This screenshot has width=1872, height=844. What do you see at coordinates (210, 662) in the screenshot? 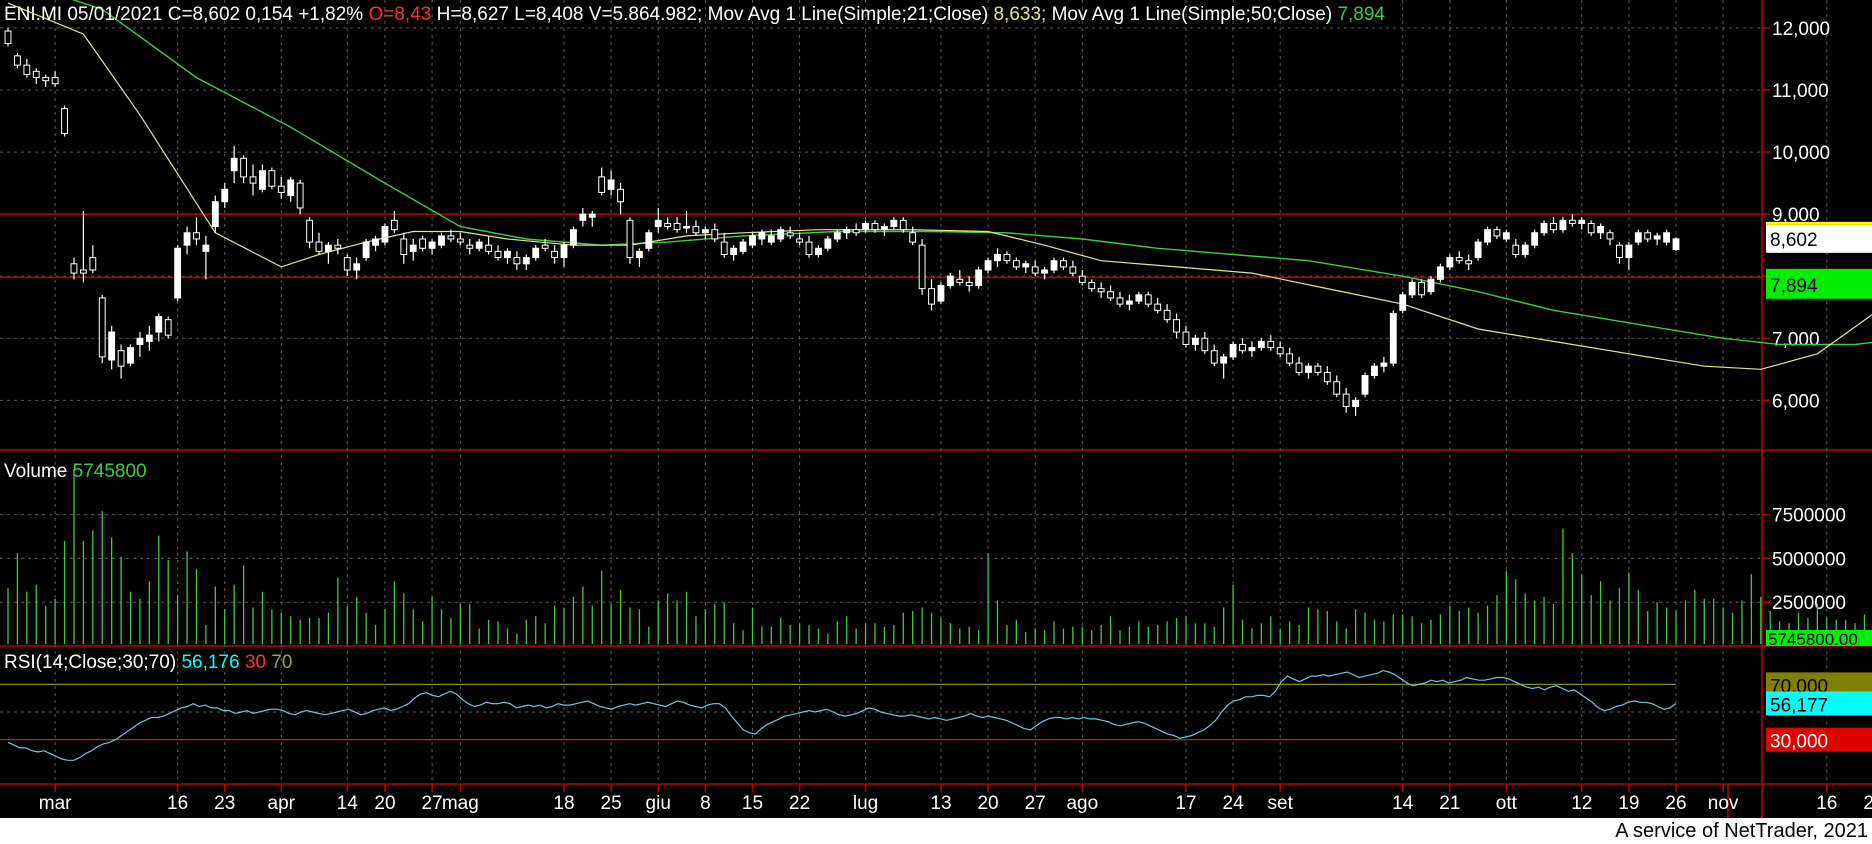
I see `rsi-value: 56,176` at bounding box center [210, 662].